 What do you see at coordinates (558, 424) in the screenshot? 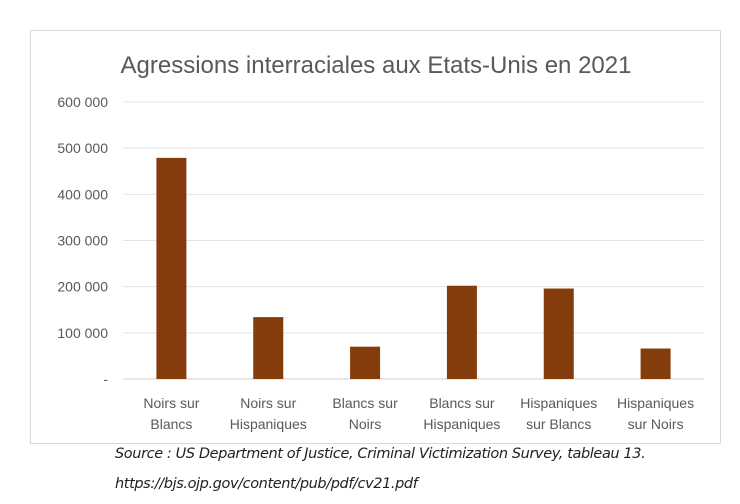
I see `x-tick-label: sur Blancs` at bounding box center [558, 424].